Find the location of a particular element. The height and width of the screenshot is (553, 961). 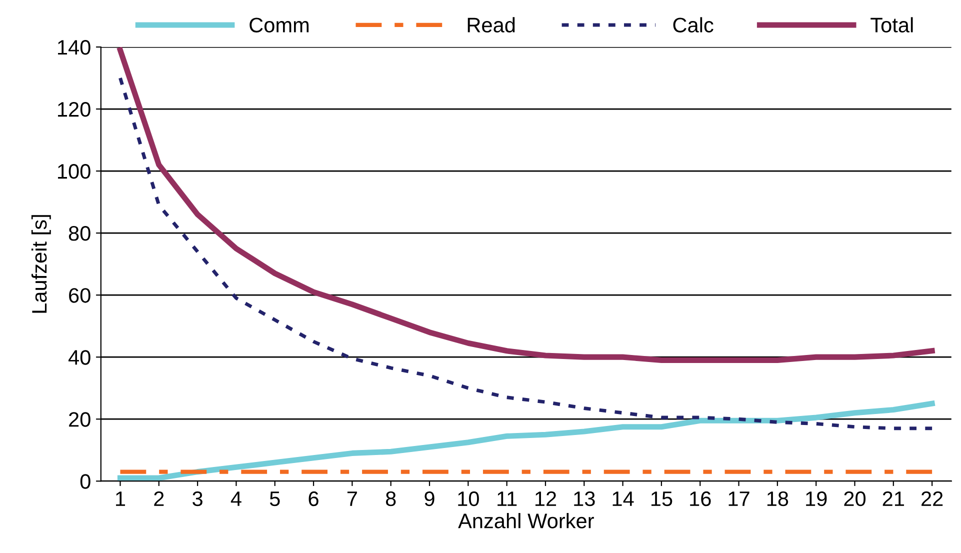

y-tick-label: 20 is located at coordinates (79, 419).